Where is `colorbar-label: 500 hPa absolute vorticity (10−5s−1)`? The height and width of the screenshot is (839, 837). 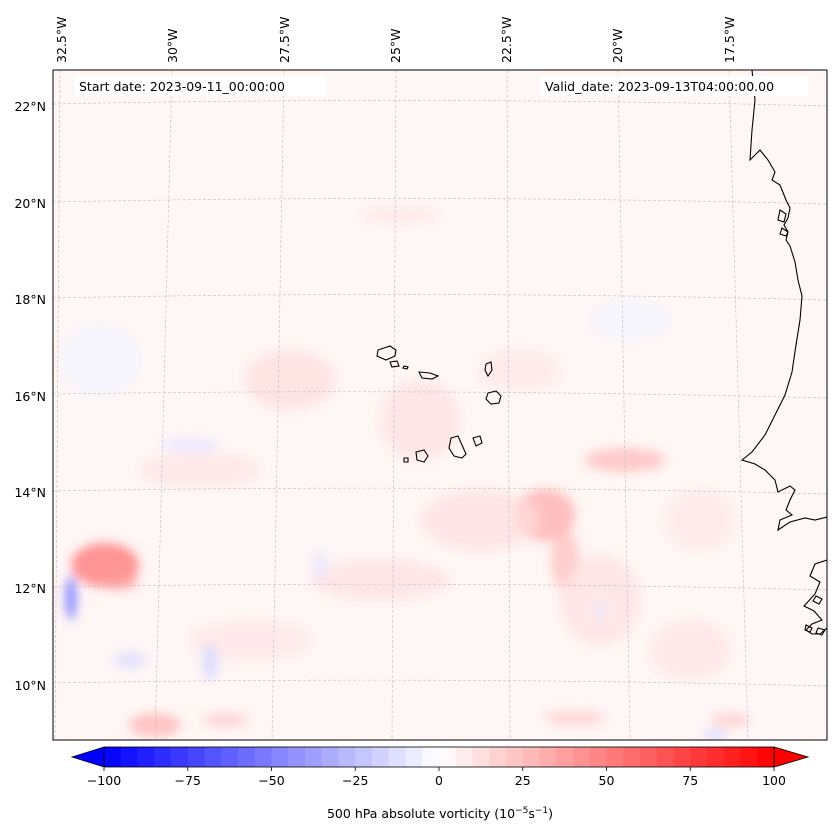 colorbar-label: 500 hPa absolute vorticity (10−5s−1) is located at coordinates (418, 813).